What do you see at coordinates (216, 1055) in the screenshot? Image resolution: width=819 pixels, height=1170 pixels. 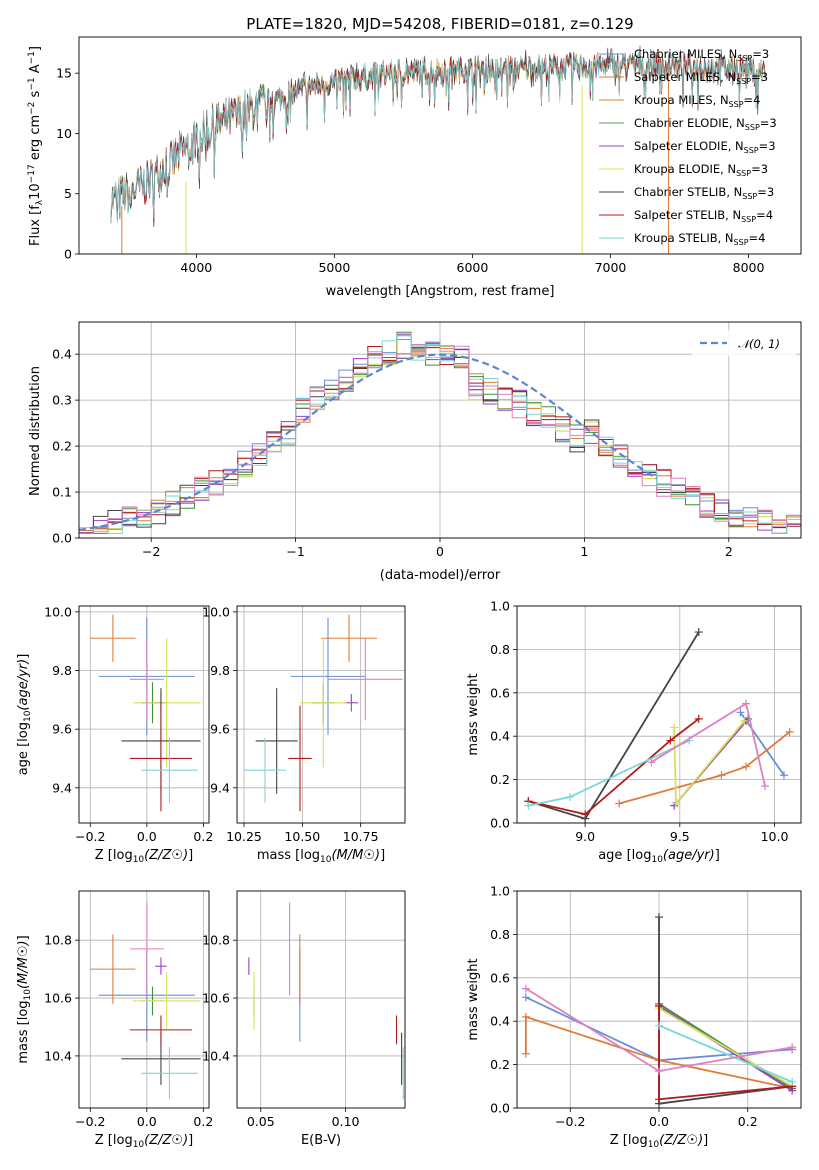 I see `y-tick-label: 10.4` at bounding box center [216, 1055].